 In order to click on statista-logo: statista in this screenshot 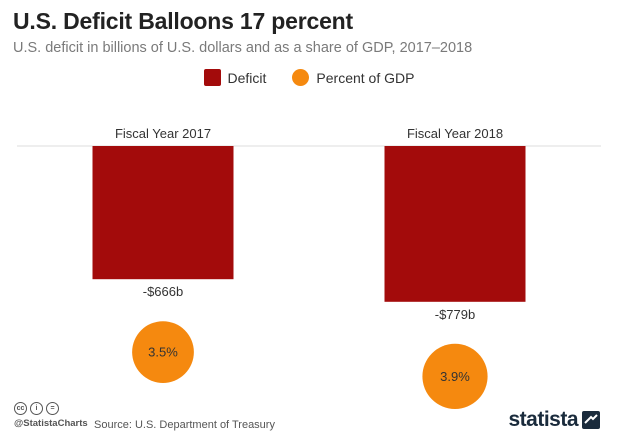, I will do `click(554, 420)`.